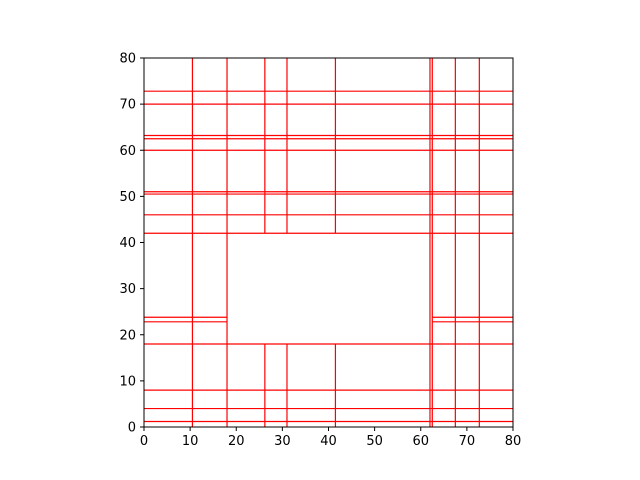 This screenshot has height=480, width=640. Describe the element at coordinates (236, 441) in the screenshot. I see `x-tick-label: 20` at that location.